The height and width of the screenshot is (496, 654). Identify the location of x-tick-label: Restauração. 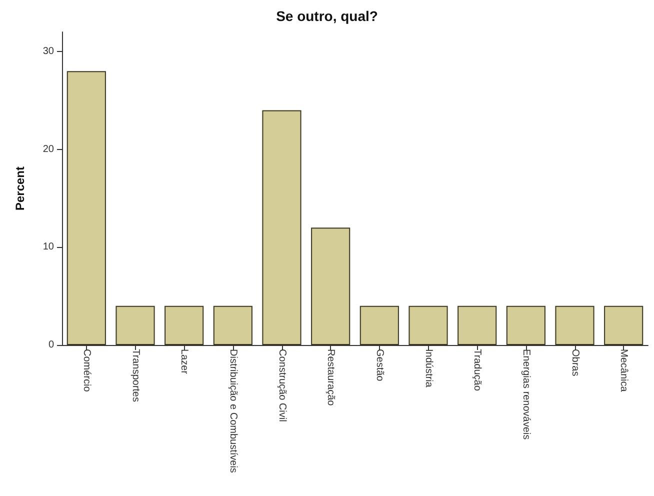
(330, 377).